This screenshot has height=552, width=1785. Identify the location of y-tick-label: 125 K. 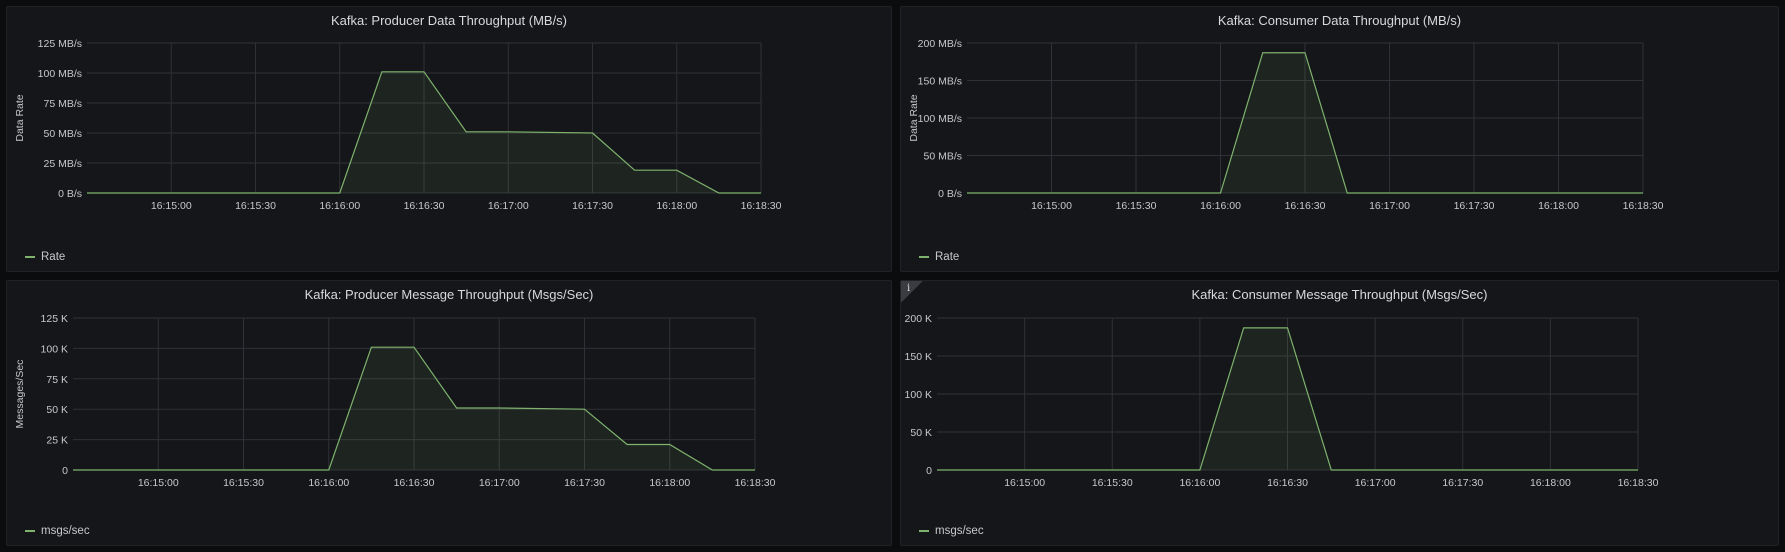
(54, 319).